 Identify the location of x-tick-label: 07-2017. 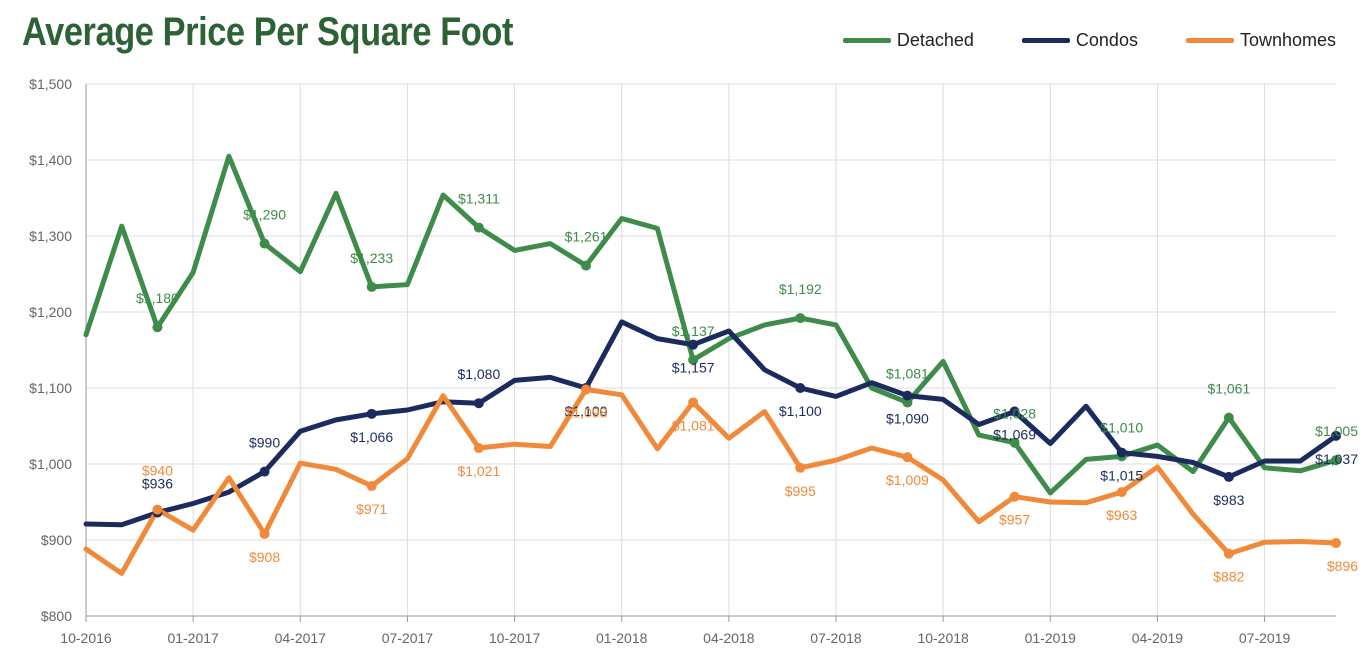
(408, 638).